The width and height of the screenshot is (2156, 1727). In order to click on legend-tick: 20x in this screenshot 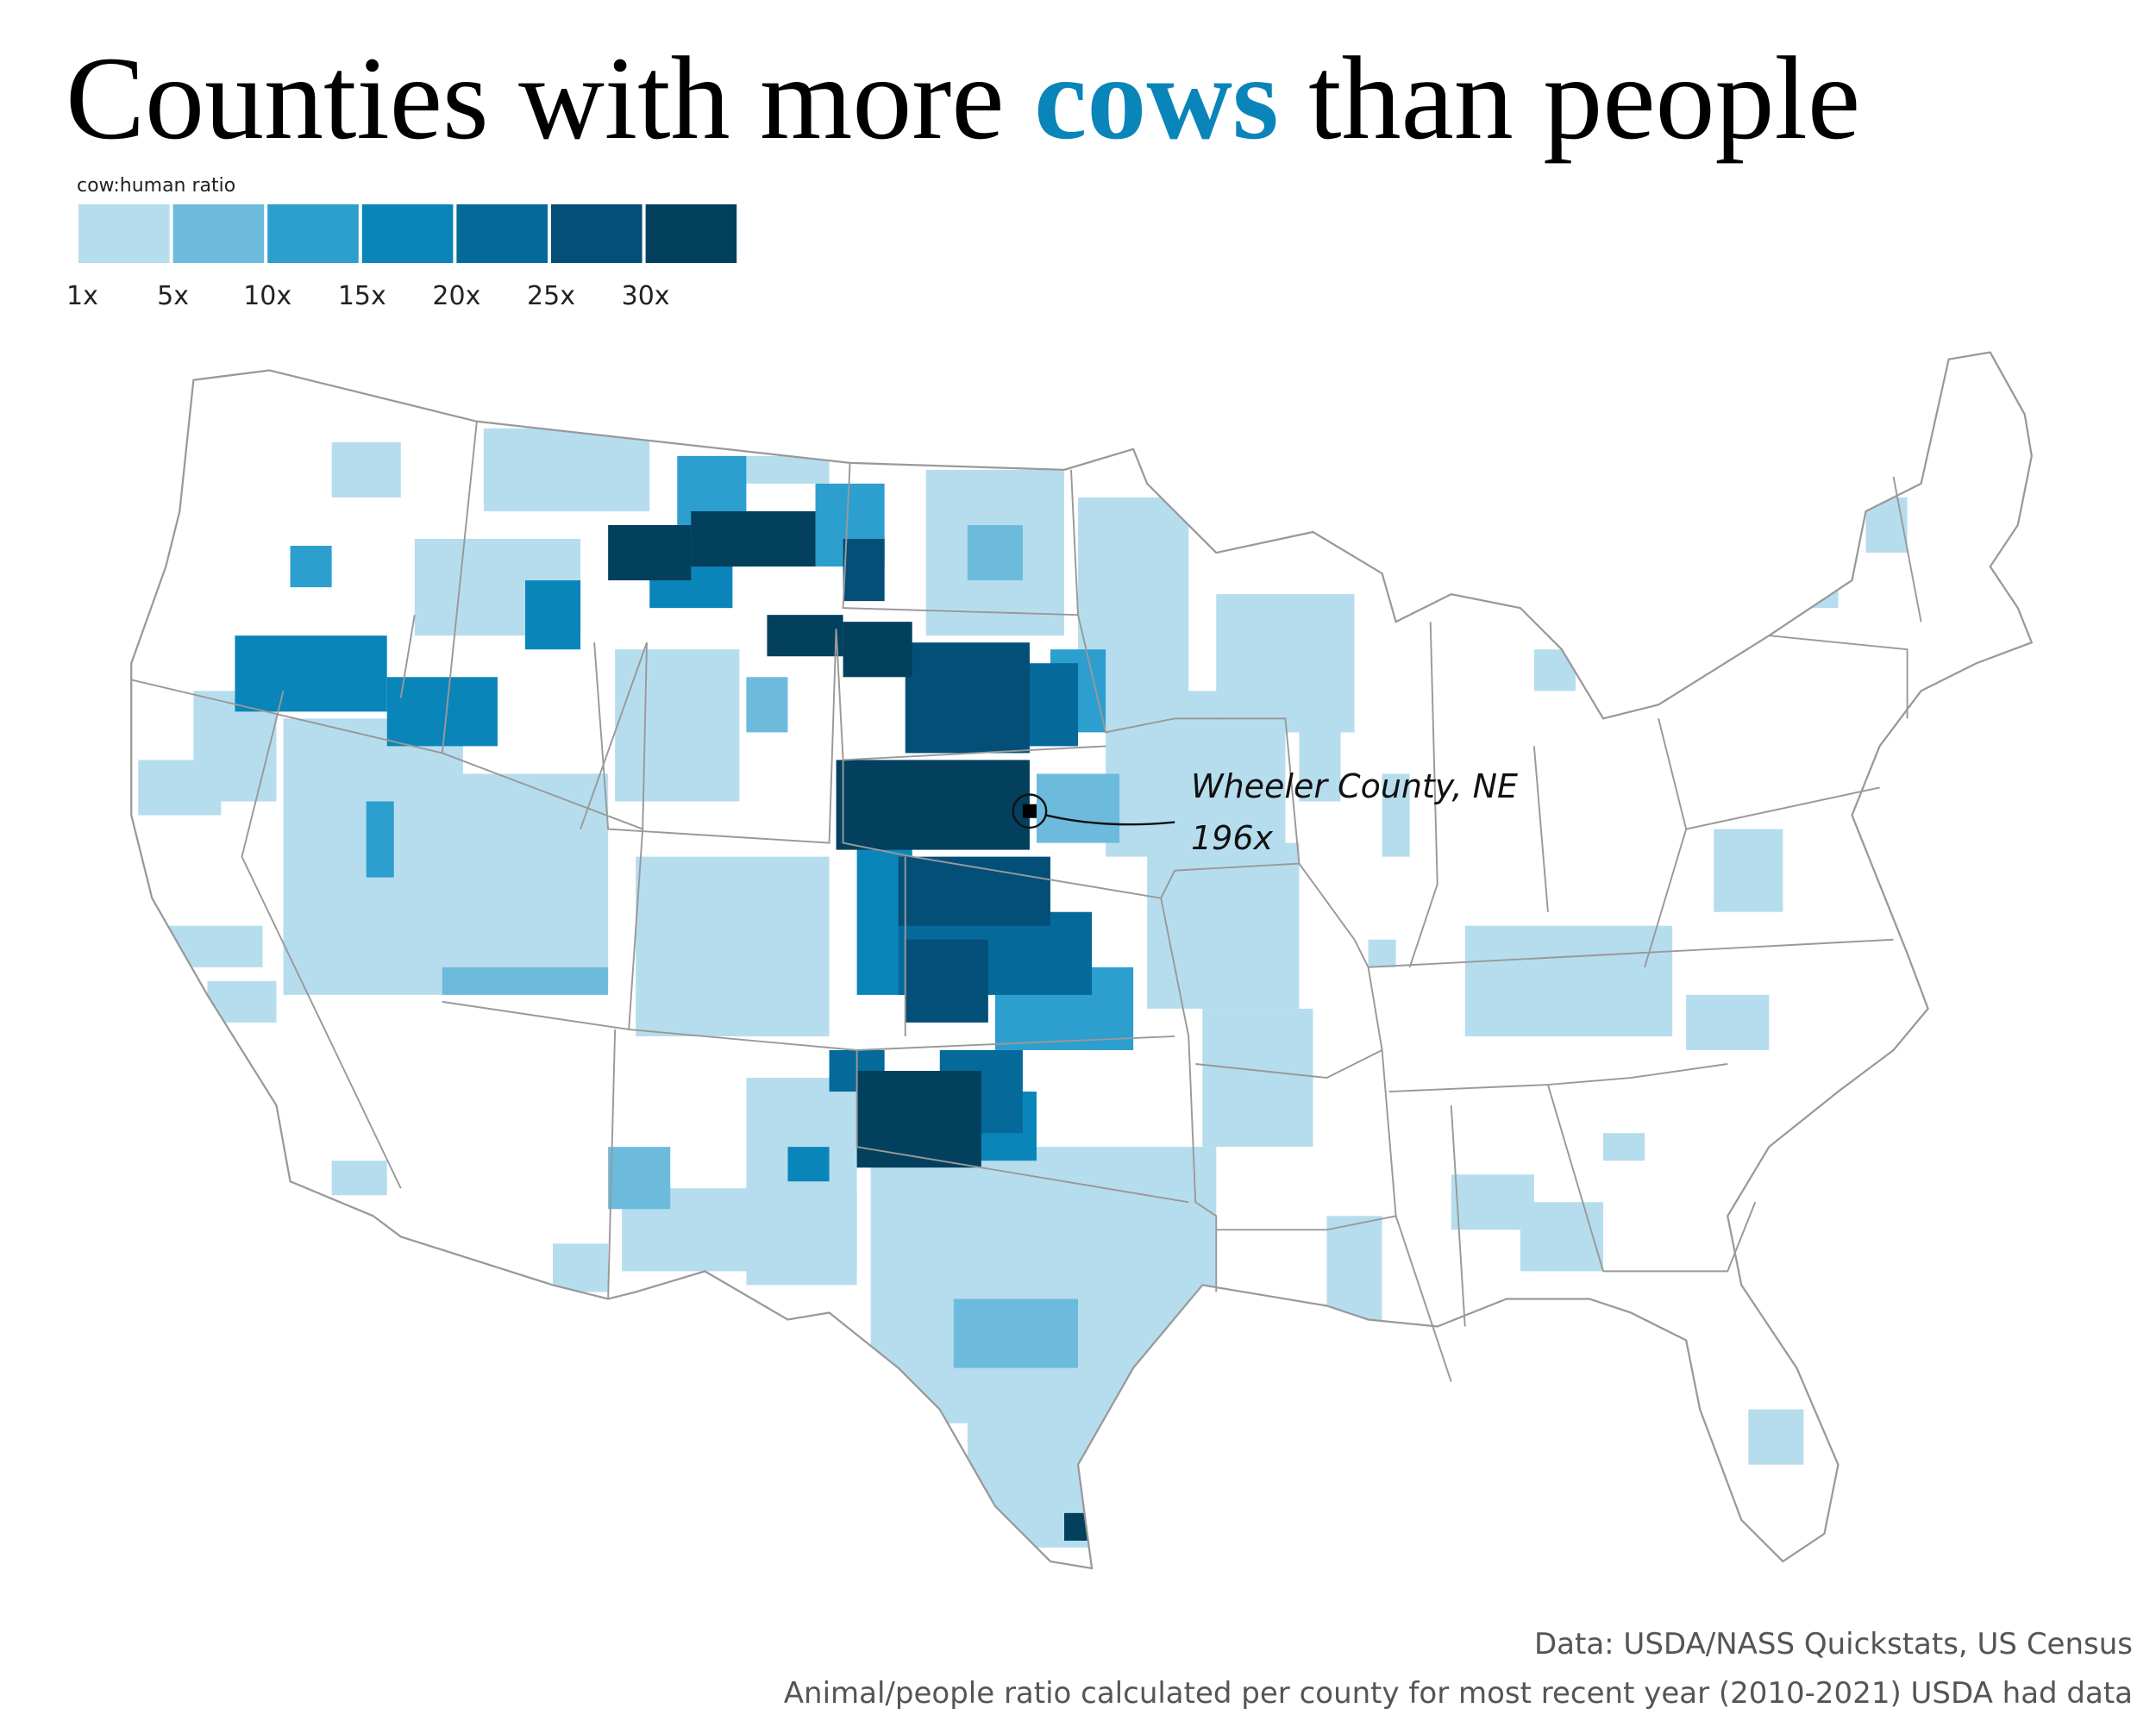, I will do `click(456, 296)`.